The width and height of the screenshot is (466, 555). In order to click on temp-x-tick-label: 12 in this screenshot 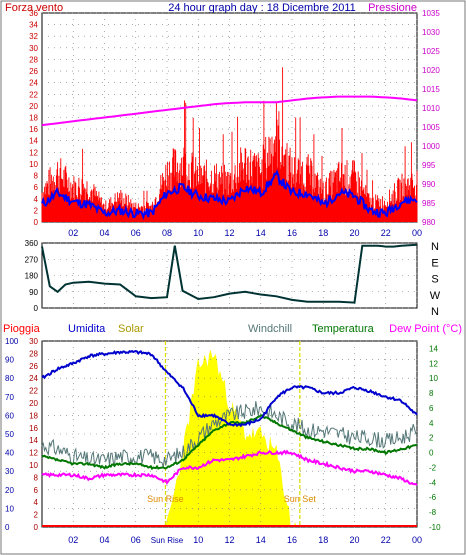, I will do `click(229, 540)`.